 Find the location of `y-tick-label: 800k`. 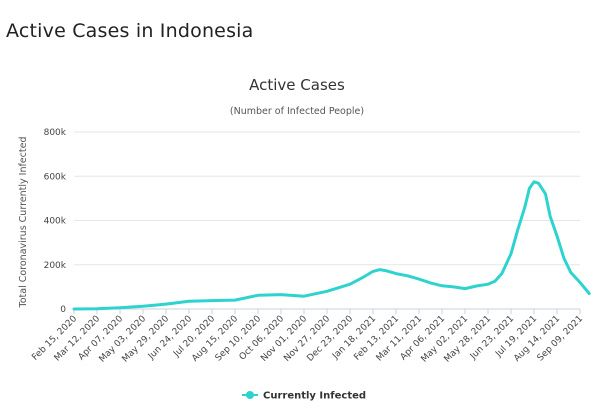

y-tick-label: 800k is located at coordinates (55, 133).